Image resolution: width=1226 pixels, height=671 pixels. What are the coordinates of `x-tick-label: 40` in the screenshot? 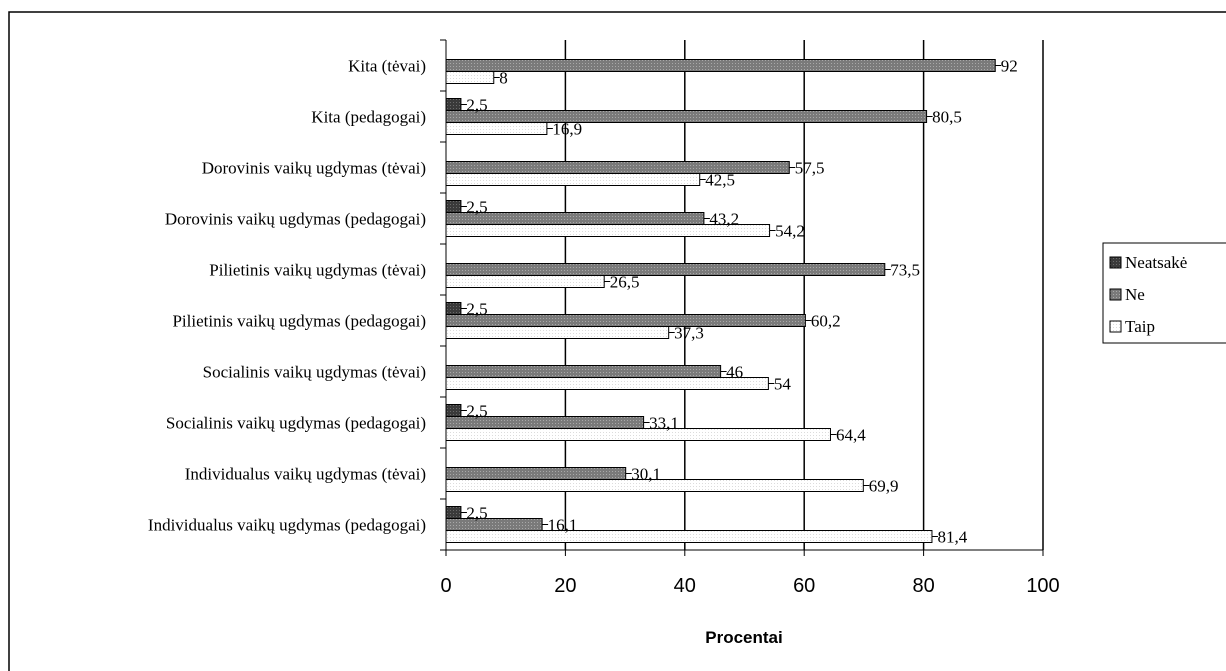 It's located at (685, 586).